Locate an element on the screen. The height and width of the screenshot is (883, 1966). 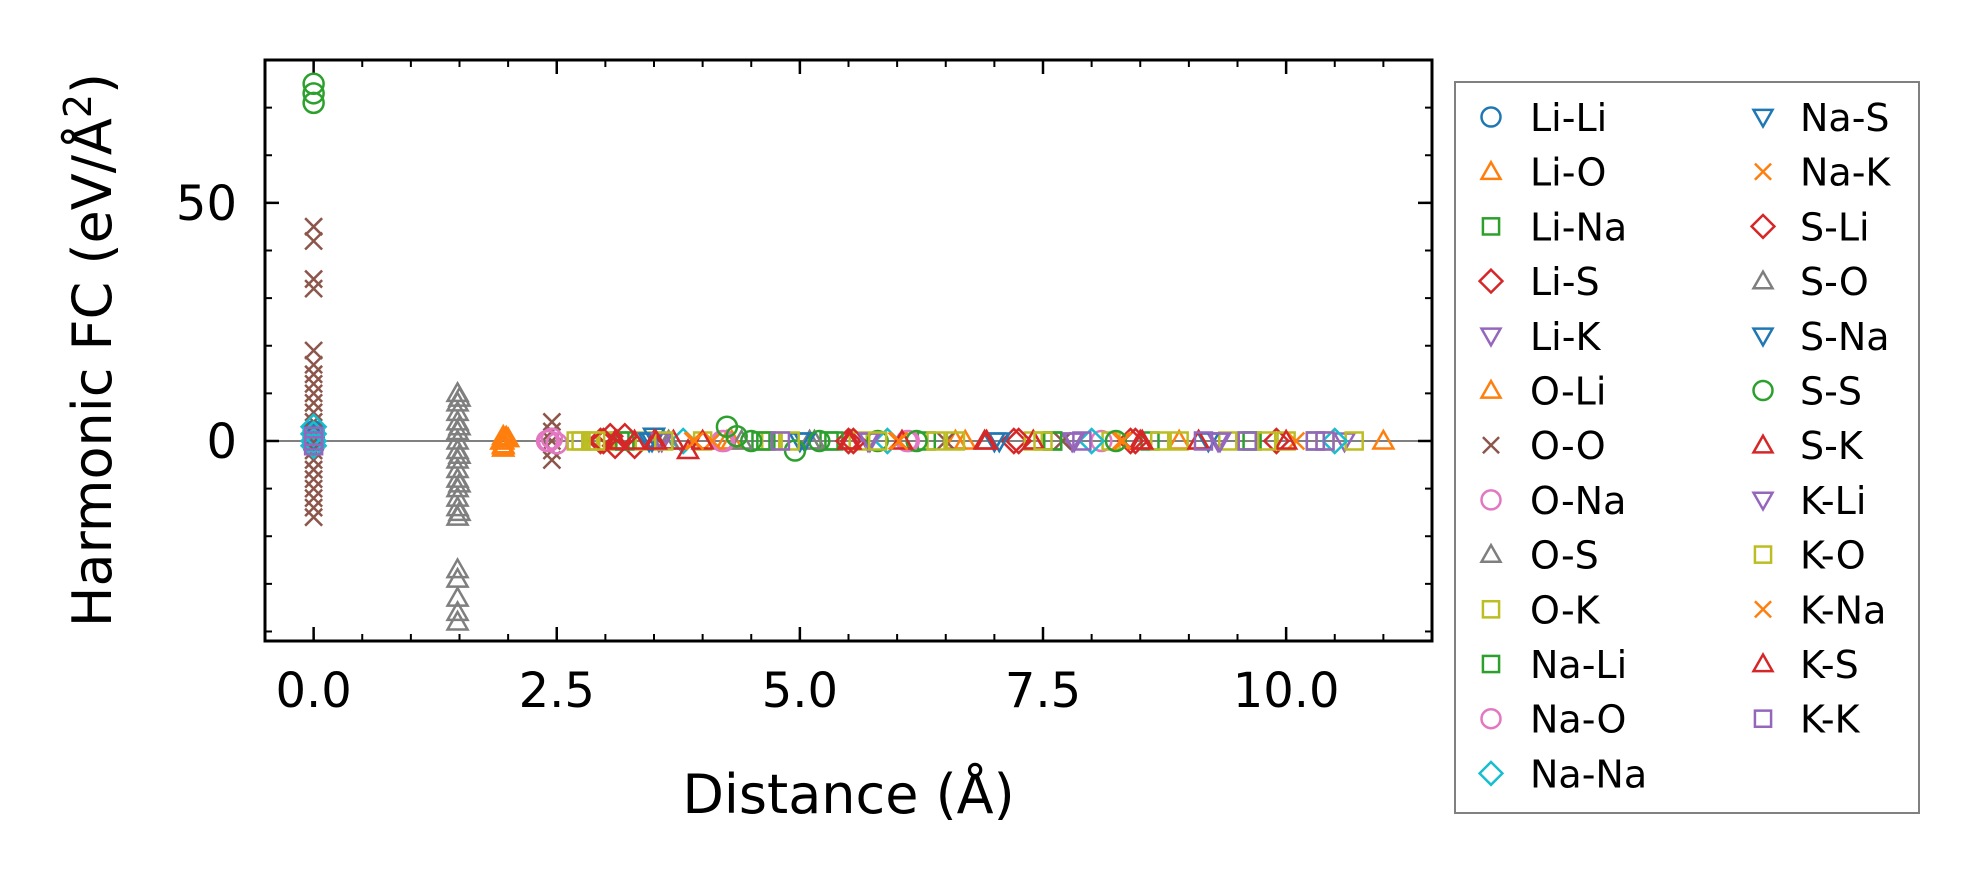
data-point-s-li is located at coordinates (1018, 441).